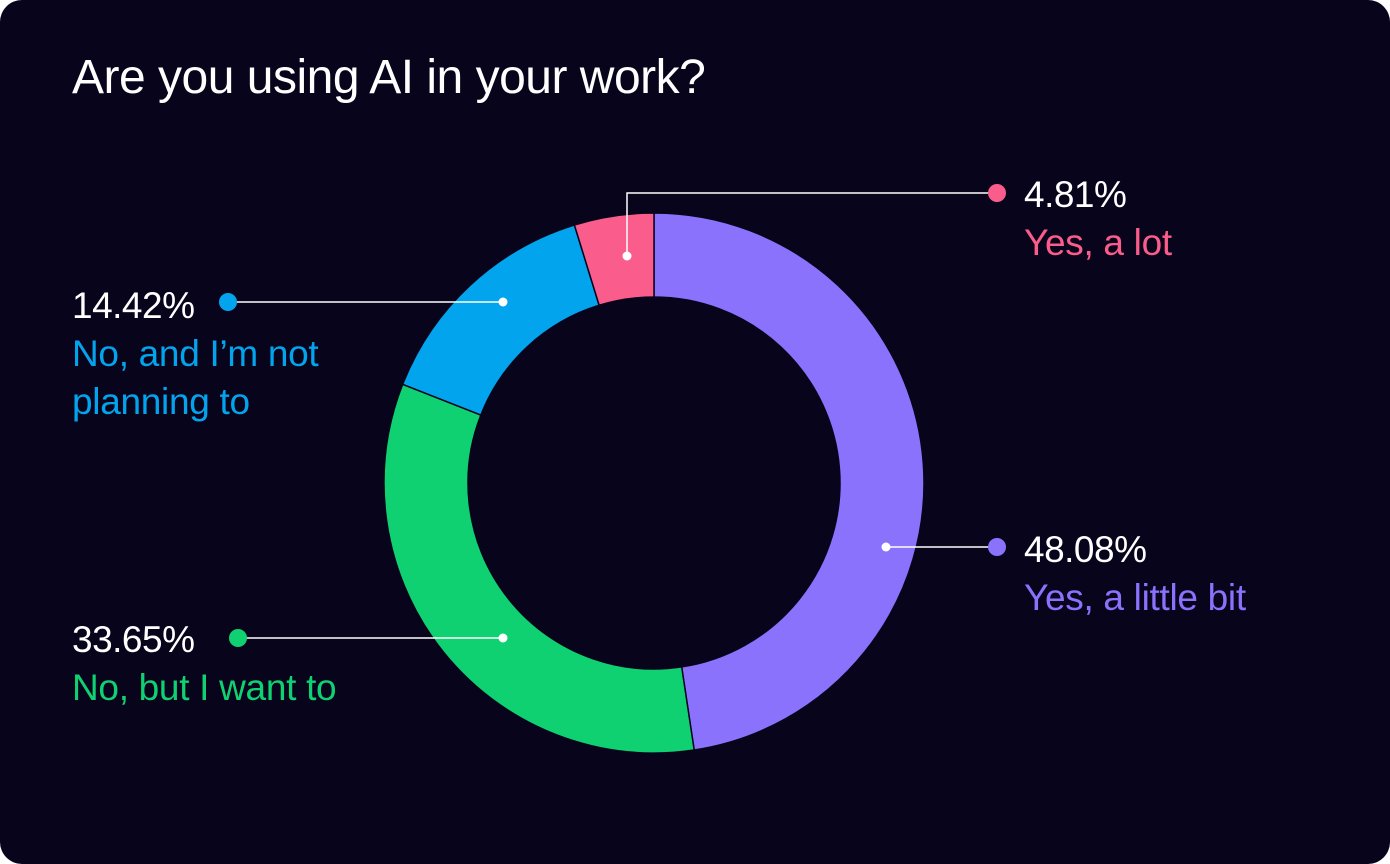  I want to click on slice-category-no-but-want: No, but I want to, so click(204, 687).